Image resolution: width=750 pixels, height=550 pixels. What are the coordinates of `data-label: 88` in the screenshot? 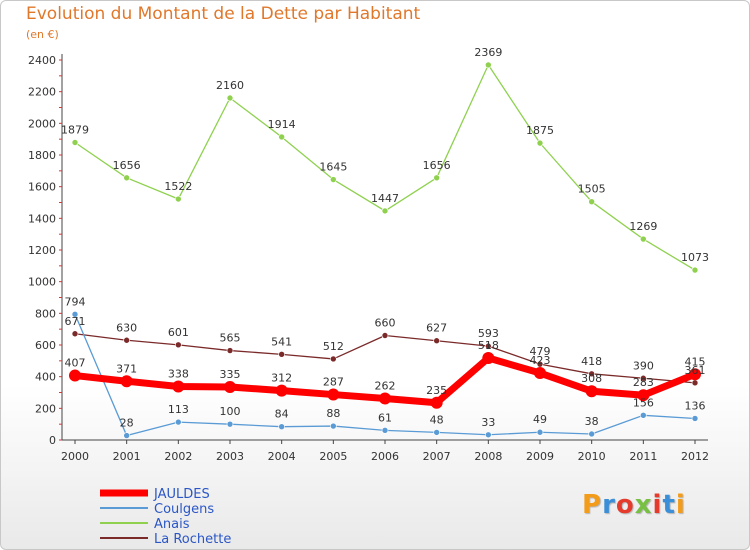 It's located at (333, 413).